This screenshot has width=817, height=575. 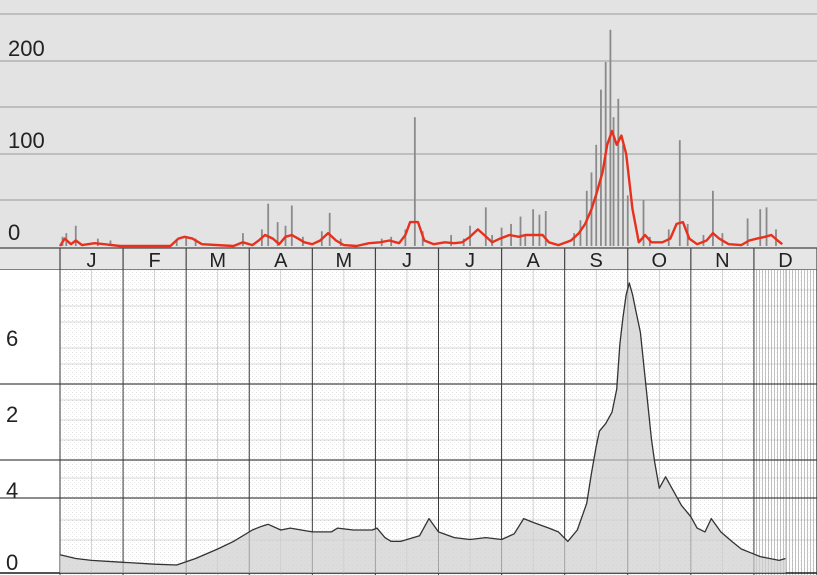 What do you see at coordinates (26, 48) in the screenshot?
I see `top-y-tick-label: 200` at bounding box center [26, 48].